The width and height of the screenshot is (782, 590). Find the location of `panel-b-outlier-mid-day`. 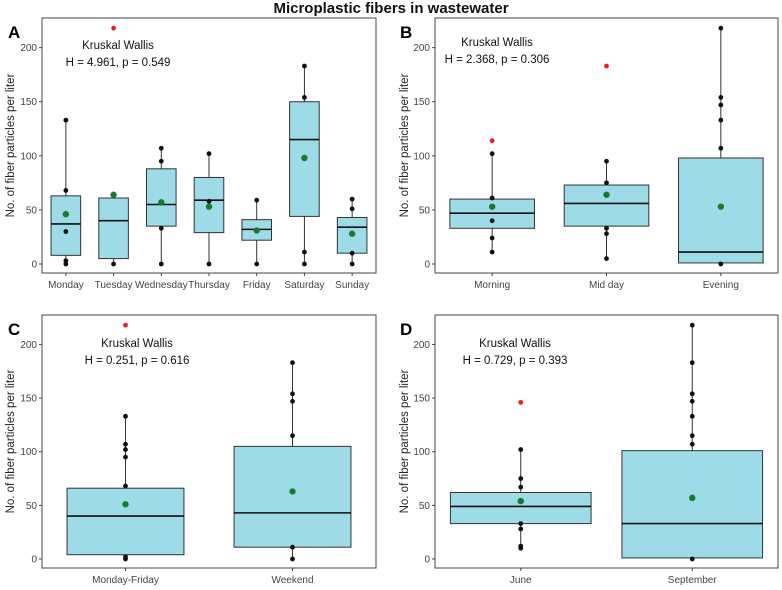

panel-b-outlier-mid-day is located at coordinates (606, 66).